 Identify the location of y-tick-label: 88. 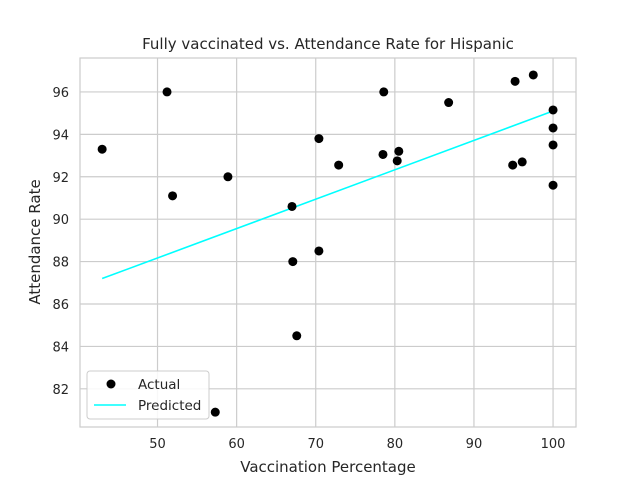
(60, 263).